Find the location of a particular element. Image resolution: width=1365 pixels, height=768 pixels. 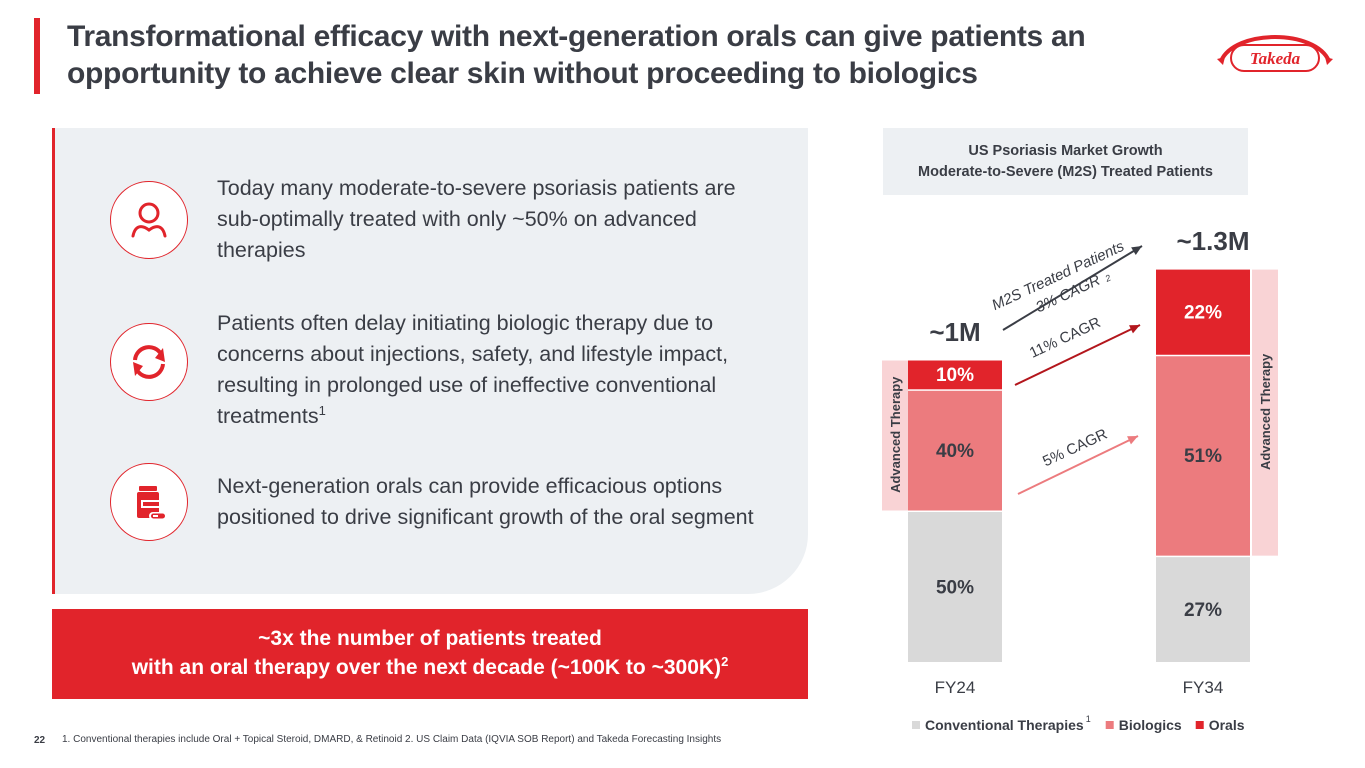

pill-icon-circle is located at coordinates (149, 502).